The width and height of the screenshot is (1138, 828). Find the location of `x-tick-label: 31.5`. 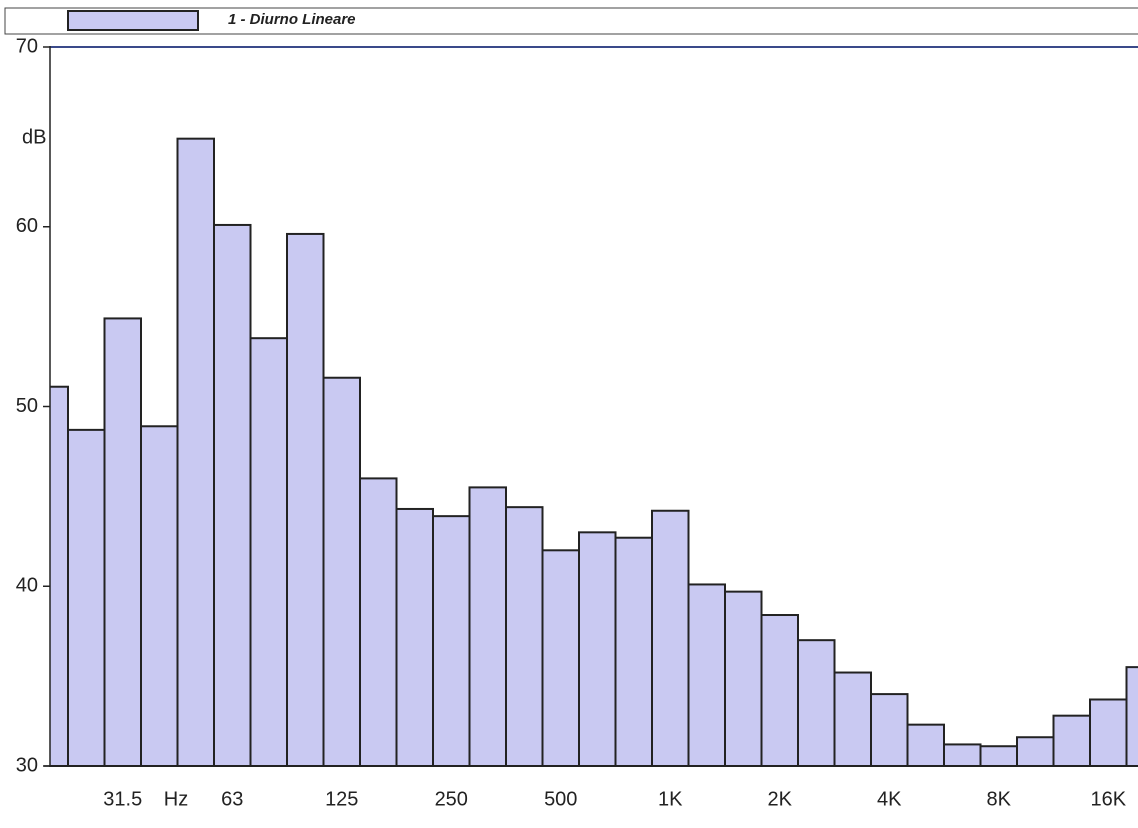

x-tick-label: 31.5 is located at coordinates (122, 799).